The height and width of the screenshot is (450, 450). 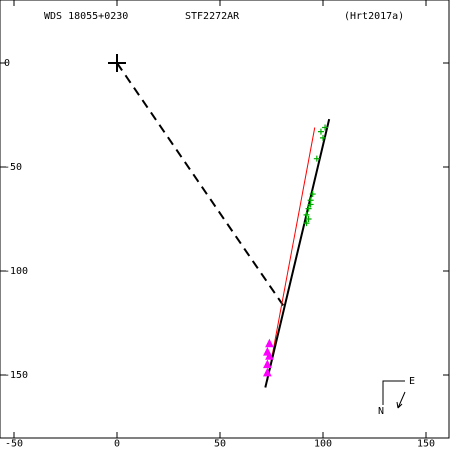 What do you see at coordinates (381, 411) in the screenshot?
I see `compass-north-label: N` at bounding box center [381, 411].